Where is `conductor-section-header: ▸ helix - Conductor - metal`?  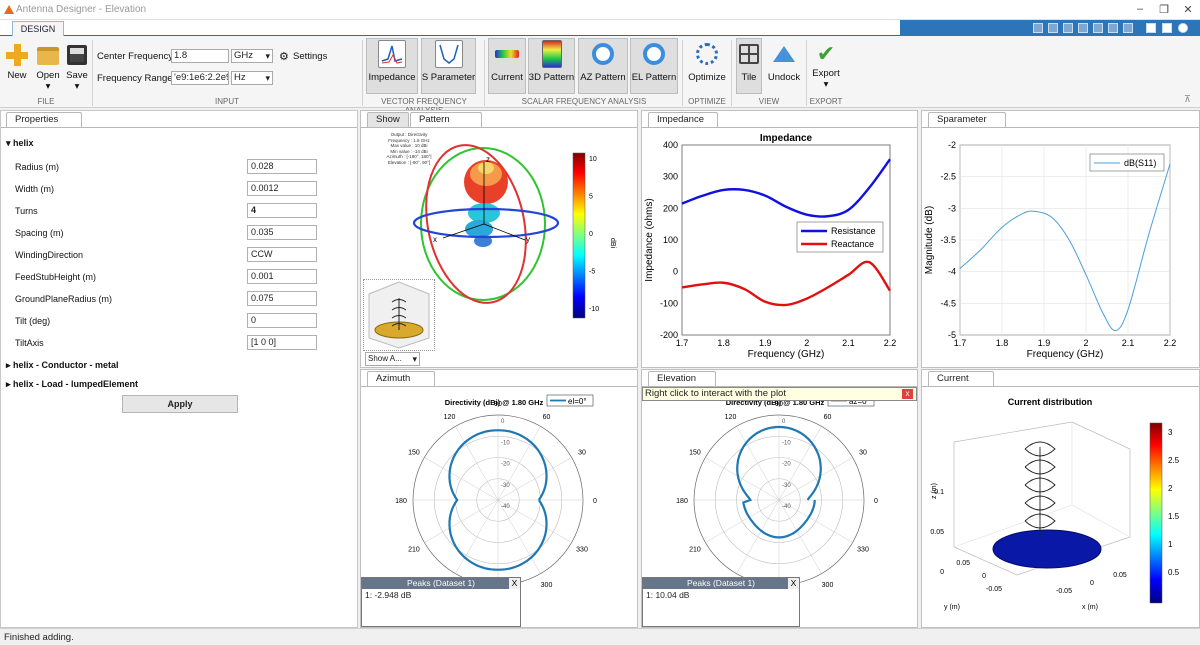
conductor-section-header: ▸ helix - Conductor - metal is located at coordinates (62, 365).